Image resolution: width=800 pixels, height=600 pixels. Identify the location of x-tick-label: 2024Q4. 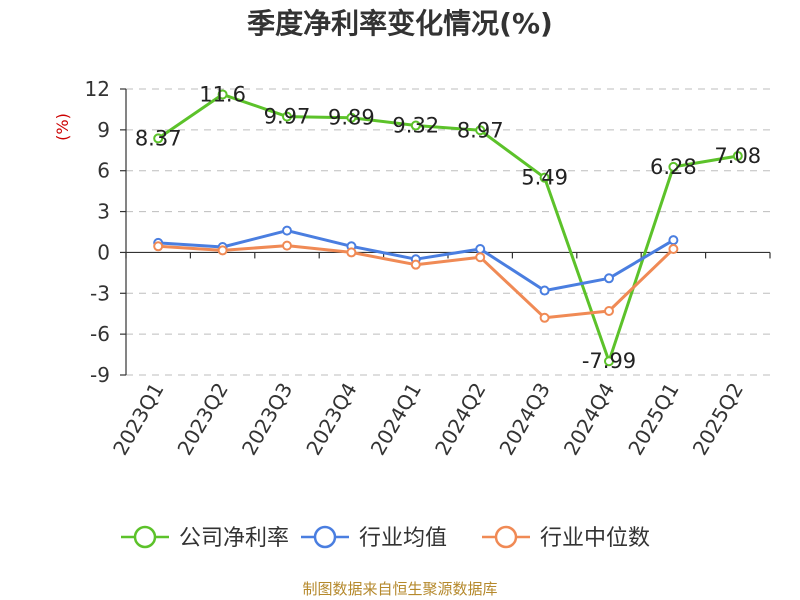
(589, 419).